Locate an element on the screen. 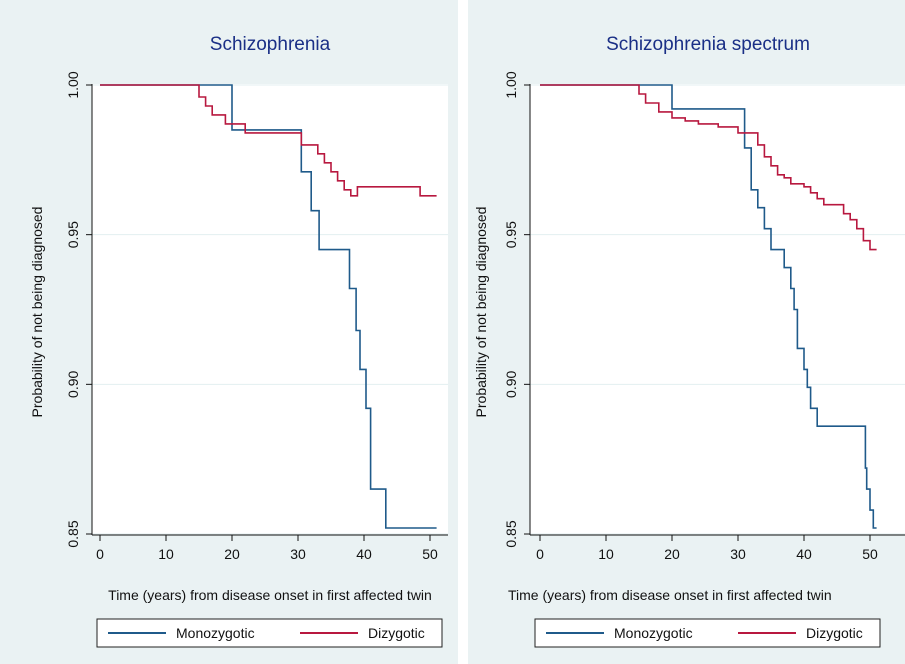 The height and width of the screenshot is (664, 905). chart-title: Schizophrenia spectrum is located at coordinates (708, 44).